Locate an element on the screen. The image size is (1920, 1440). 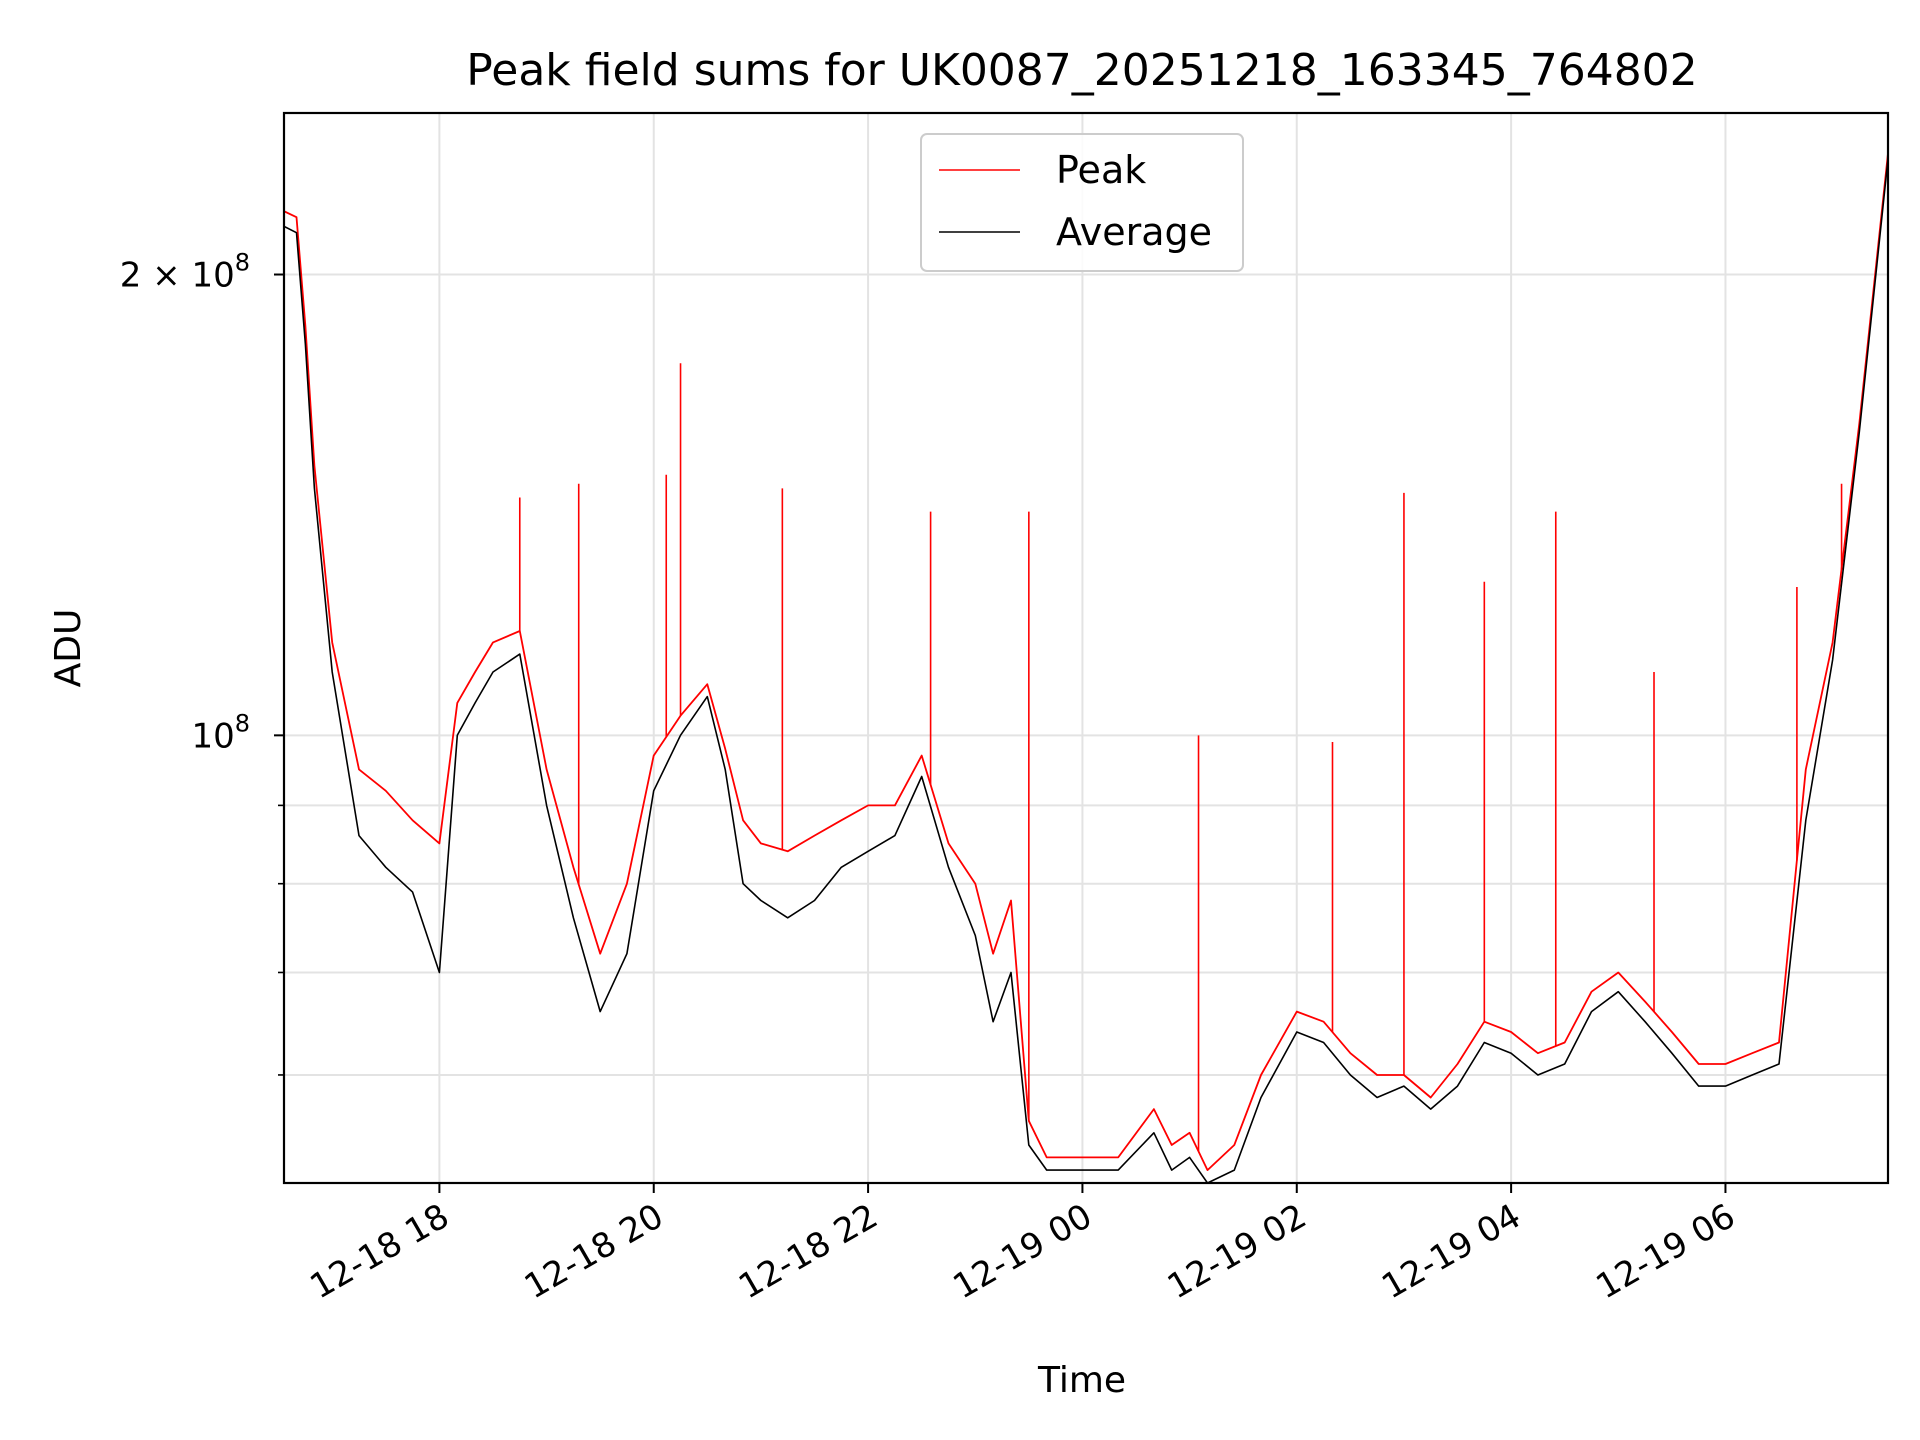
legend: Peak Average is located at coordinates (1082, 202).